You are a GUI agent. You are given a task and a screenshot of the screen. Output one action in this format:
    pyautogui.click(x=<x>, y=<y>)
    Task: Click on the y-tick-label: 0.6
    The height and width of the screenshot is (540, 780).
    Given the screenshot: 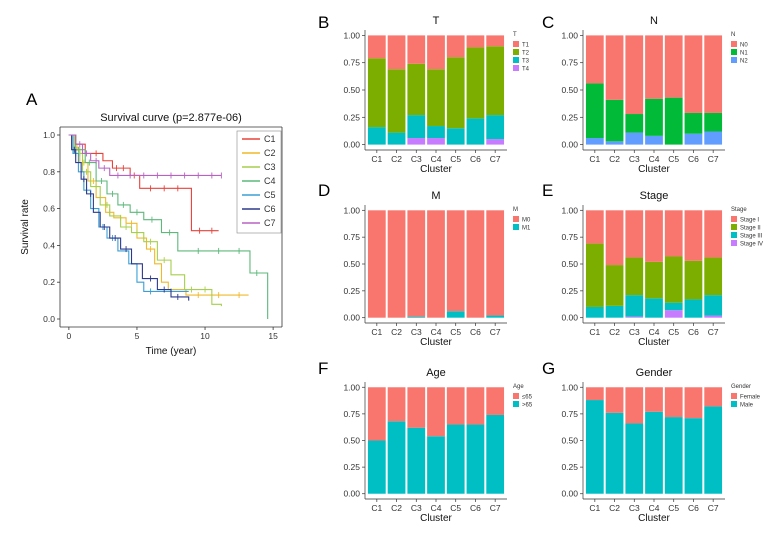 What is the action you would take?
    pyautogui.click(x=49, y=209)
    